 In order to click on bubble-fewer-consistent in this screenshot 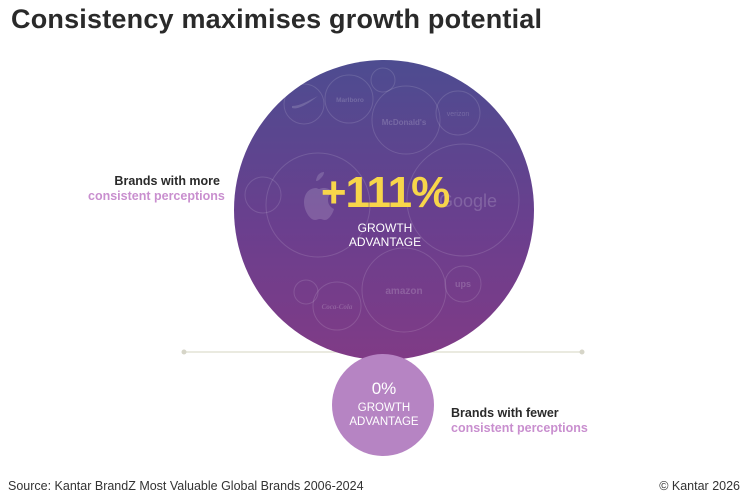, I will do `click(383, 405)`.